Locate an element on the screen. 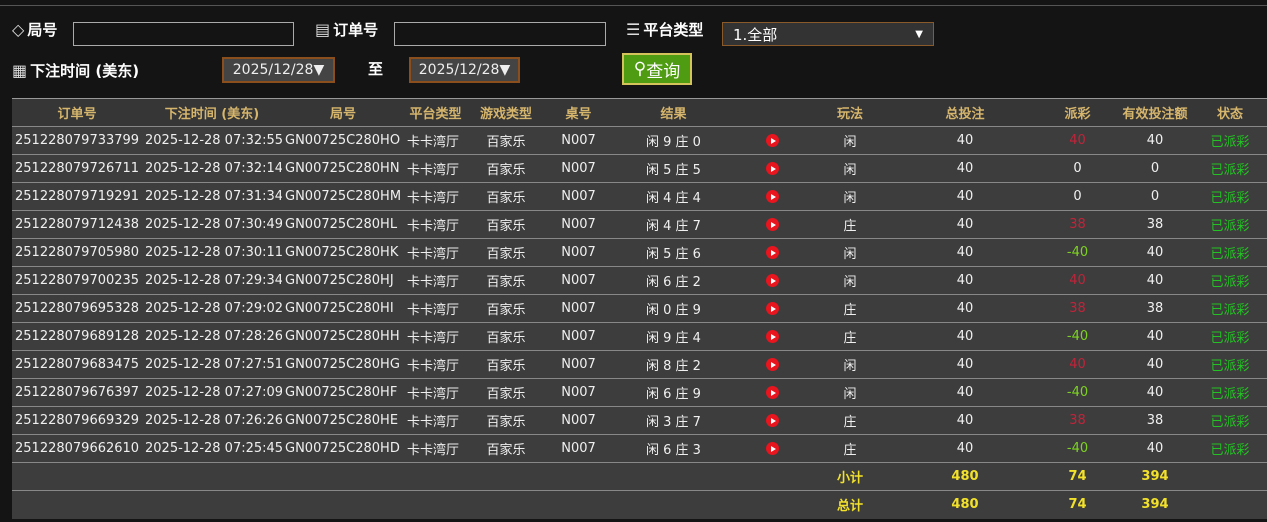  spacer is located at coordinates (411, 476).